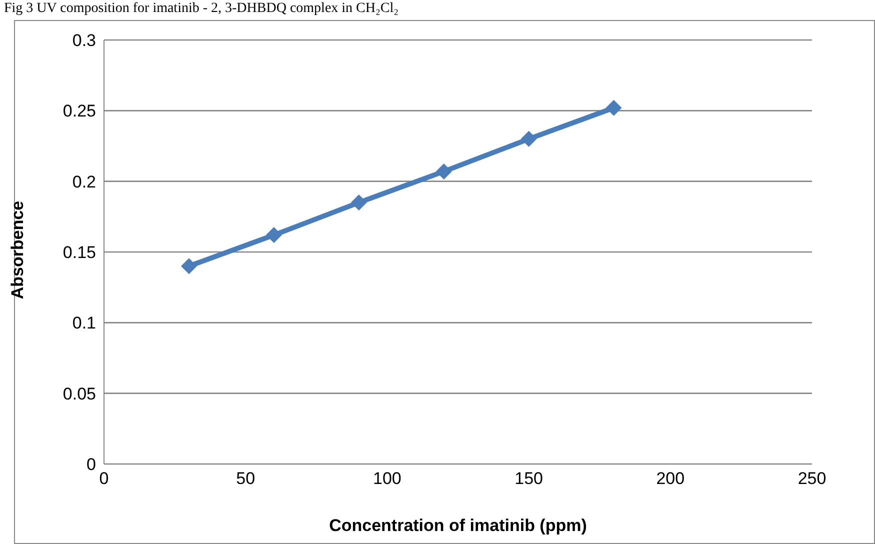 The image size is (875, 544). I want to click on x-axis-title: Concentration of imatinib (ppm), so click(458, 525).